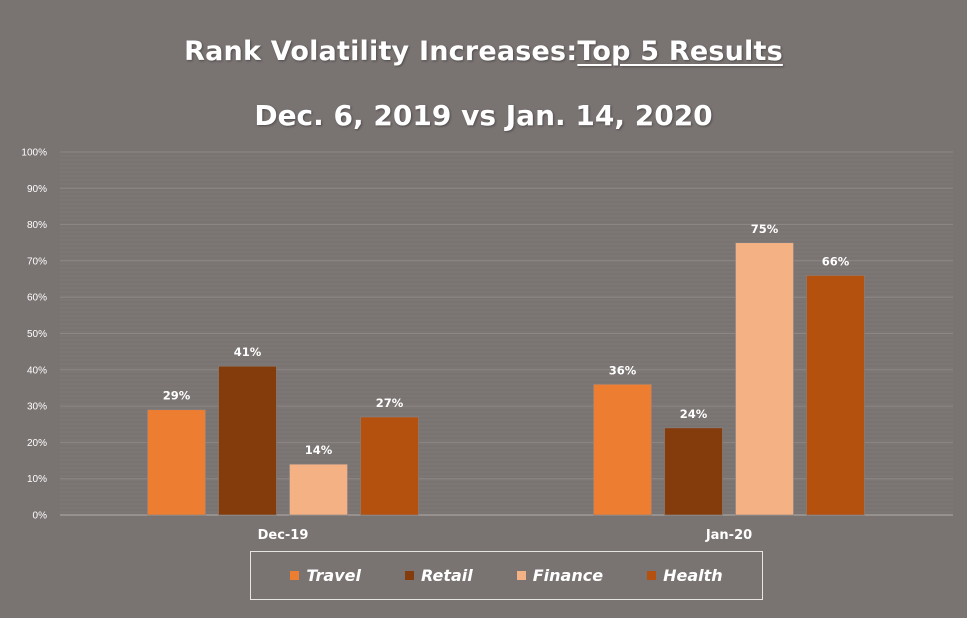  Describe the element at coordinates (506, 575) in the screenshot. I see `chart-legend: Travel Retail Finance Health` at that location.